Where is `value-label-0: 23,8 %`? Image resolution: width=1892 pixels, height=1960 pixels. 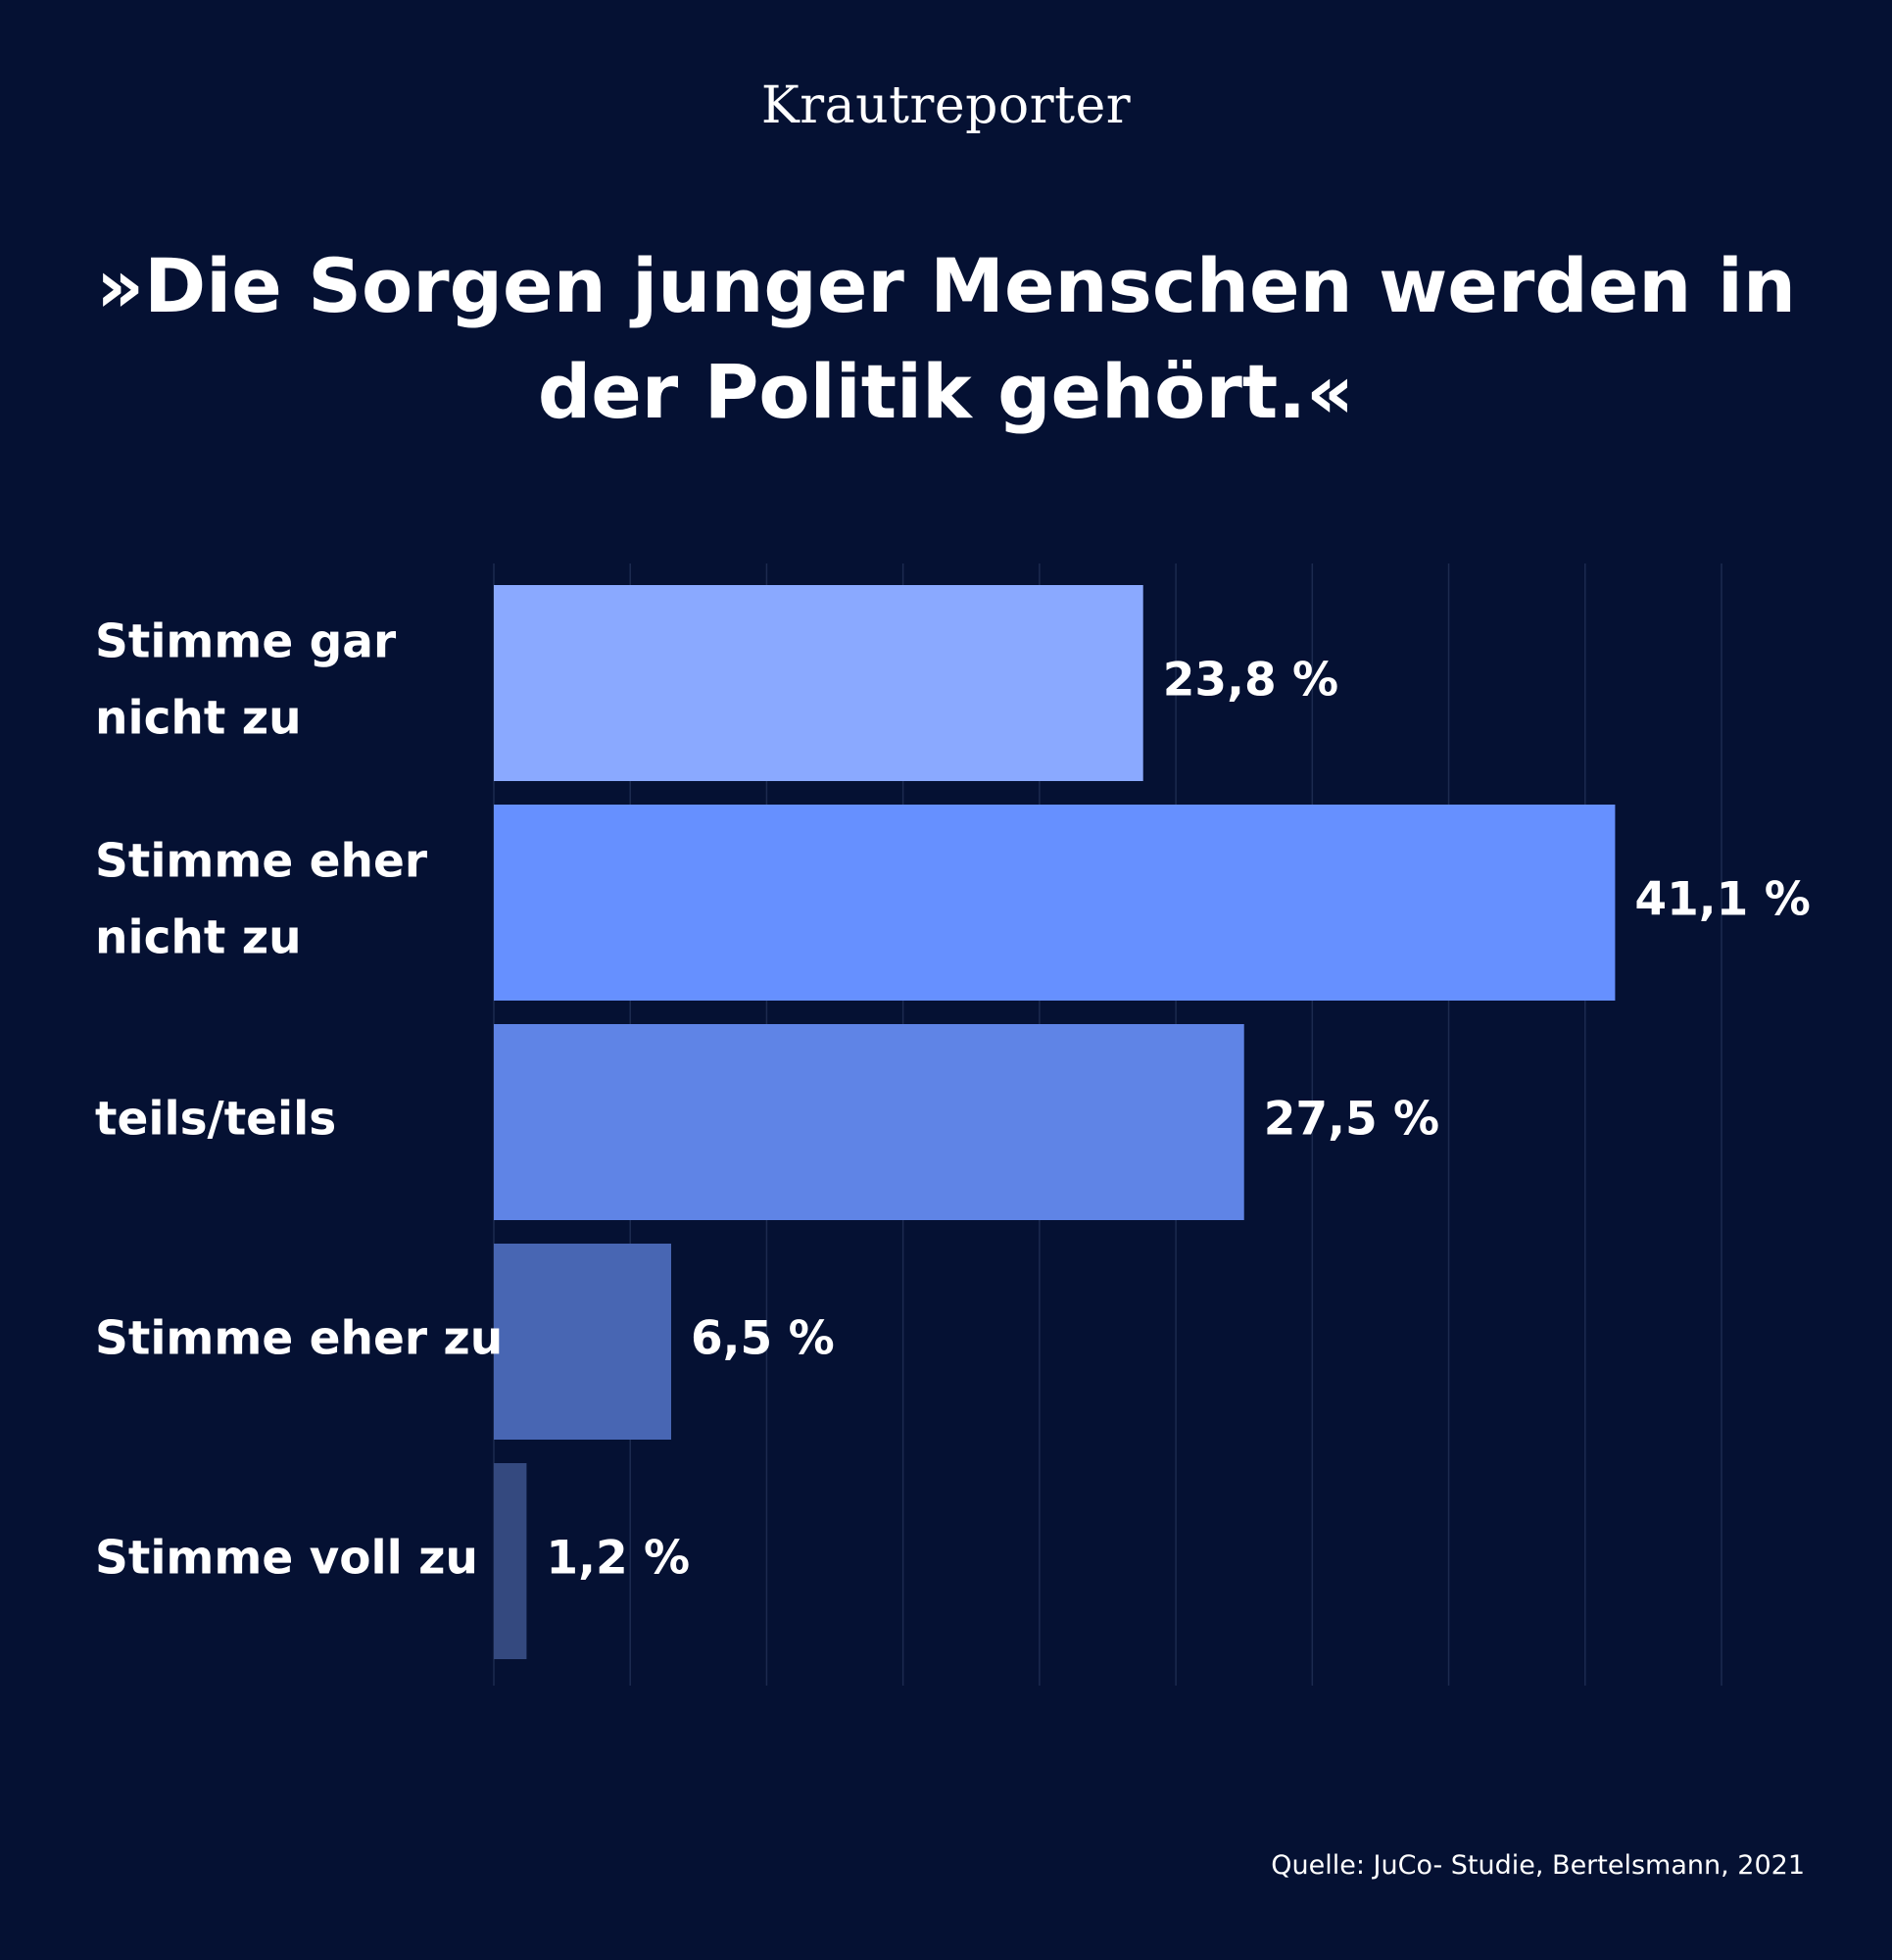
value-label-0: 23,8 % is located at coordinates (1250, 681).